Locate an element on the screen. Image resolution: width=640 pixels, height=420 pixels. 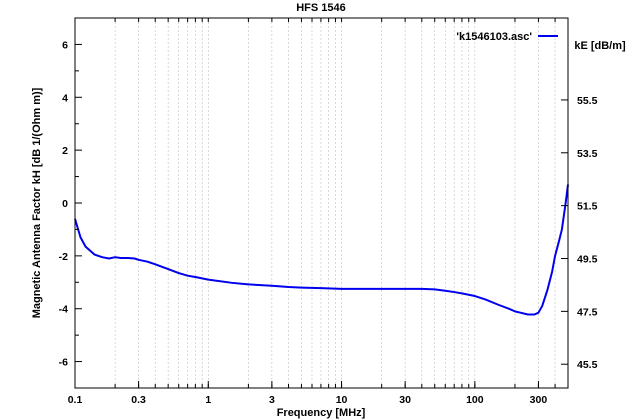
y-tick-label: 2 is located at coordinates (65, 151).